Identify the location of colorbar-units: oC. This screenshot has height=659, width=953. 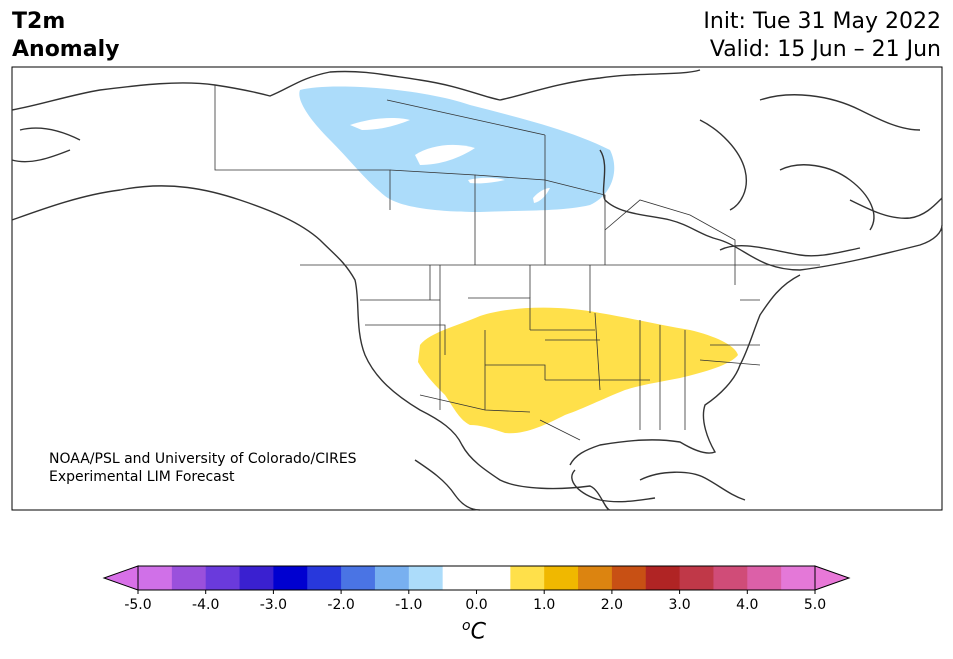
(474, 631).